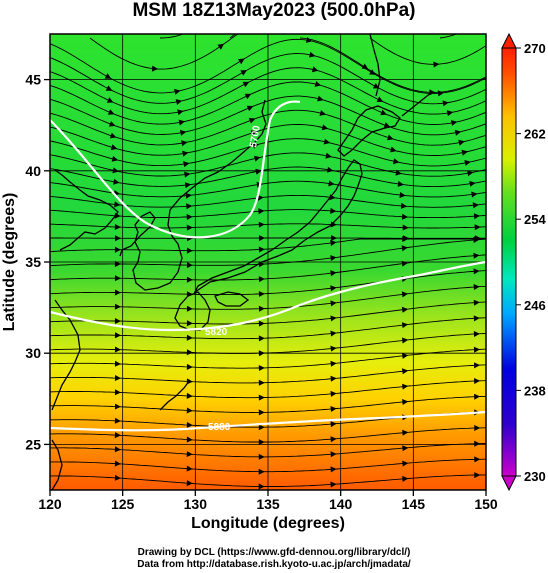  I want to click on x-tick-label: 130, so click(196, 504).